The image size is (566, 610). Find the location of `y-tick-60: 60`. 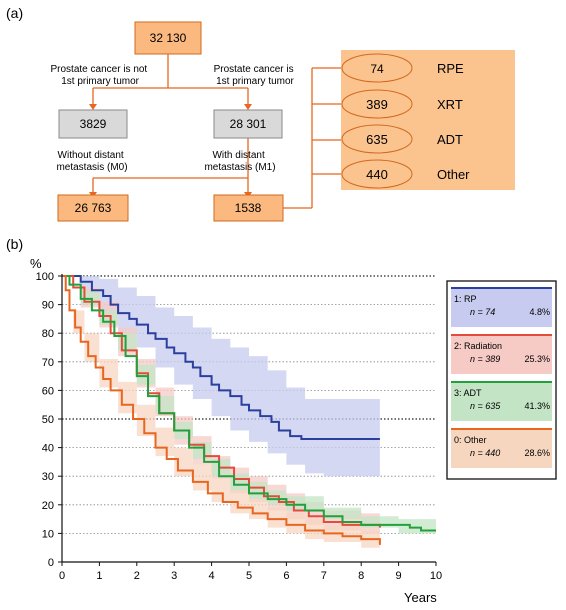

y-tick-60: 60 is located at coordinates (48, 391).